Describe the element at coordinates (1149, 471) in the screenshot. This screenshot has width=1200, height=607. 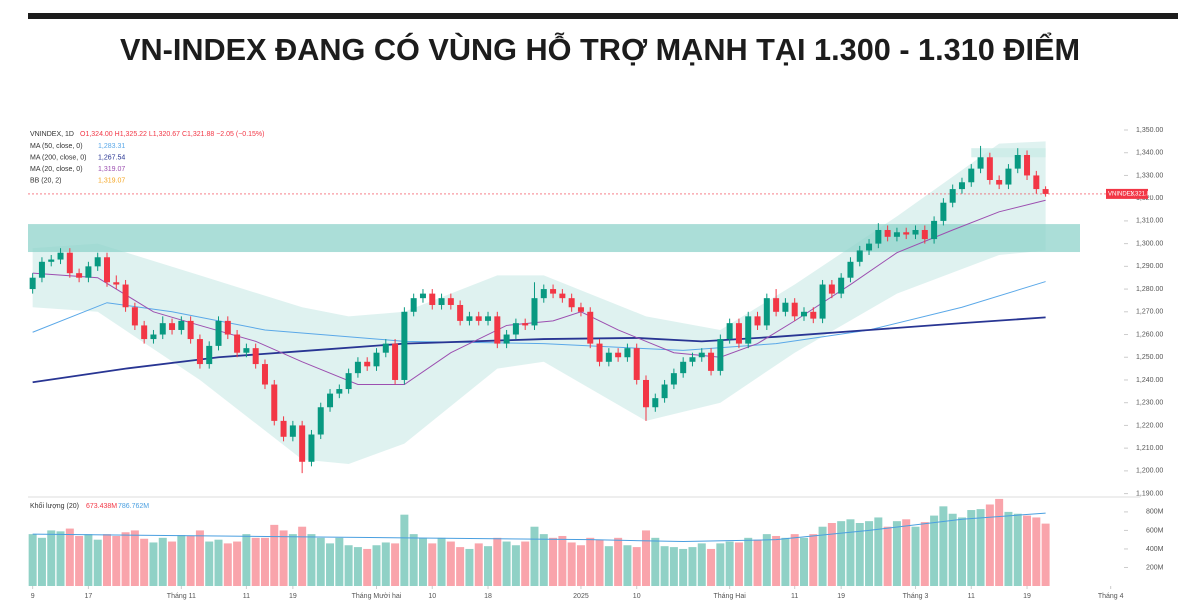
I see `y-tick-label: 1,200.00` at that location.